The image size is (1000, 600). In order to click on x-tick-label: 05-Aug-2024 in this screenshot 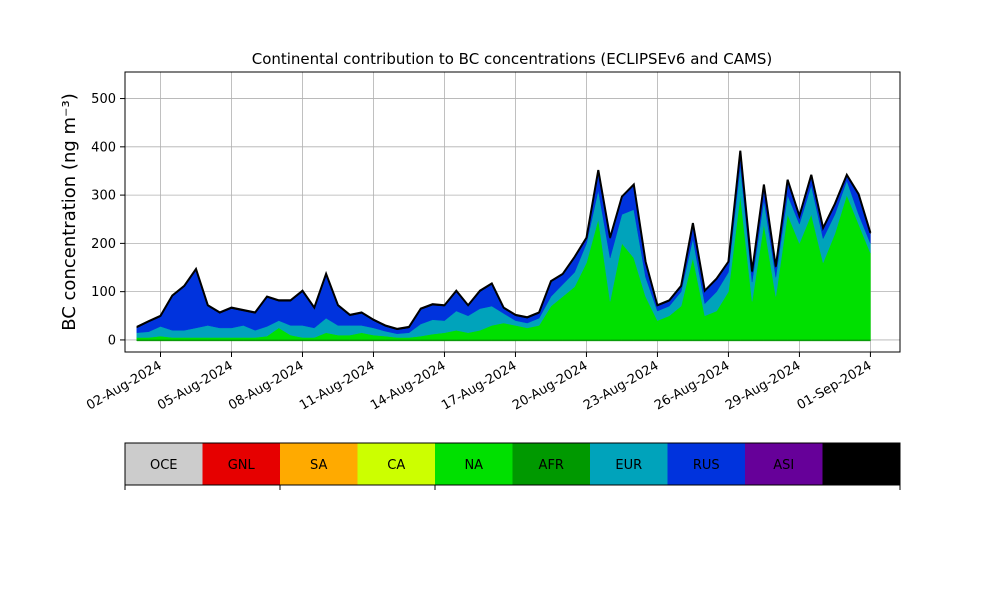, I will do `click(195, 385)`.